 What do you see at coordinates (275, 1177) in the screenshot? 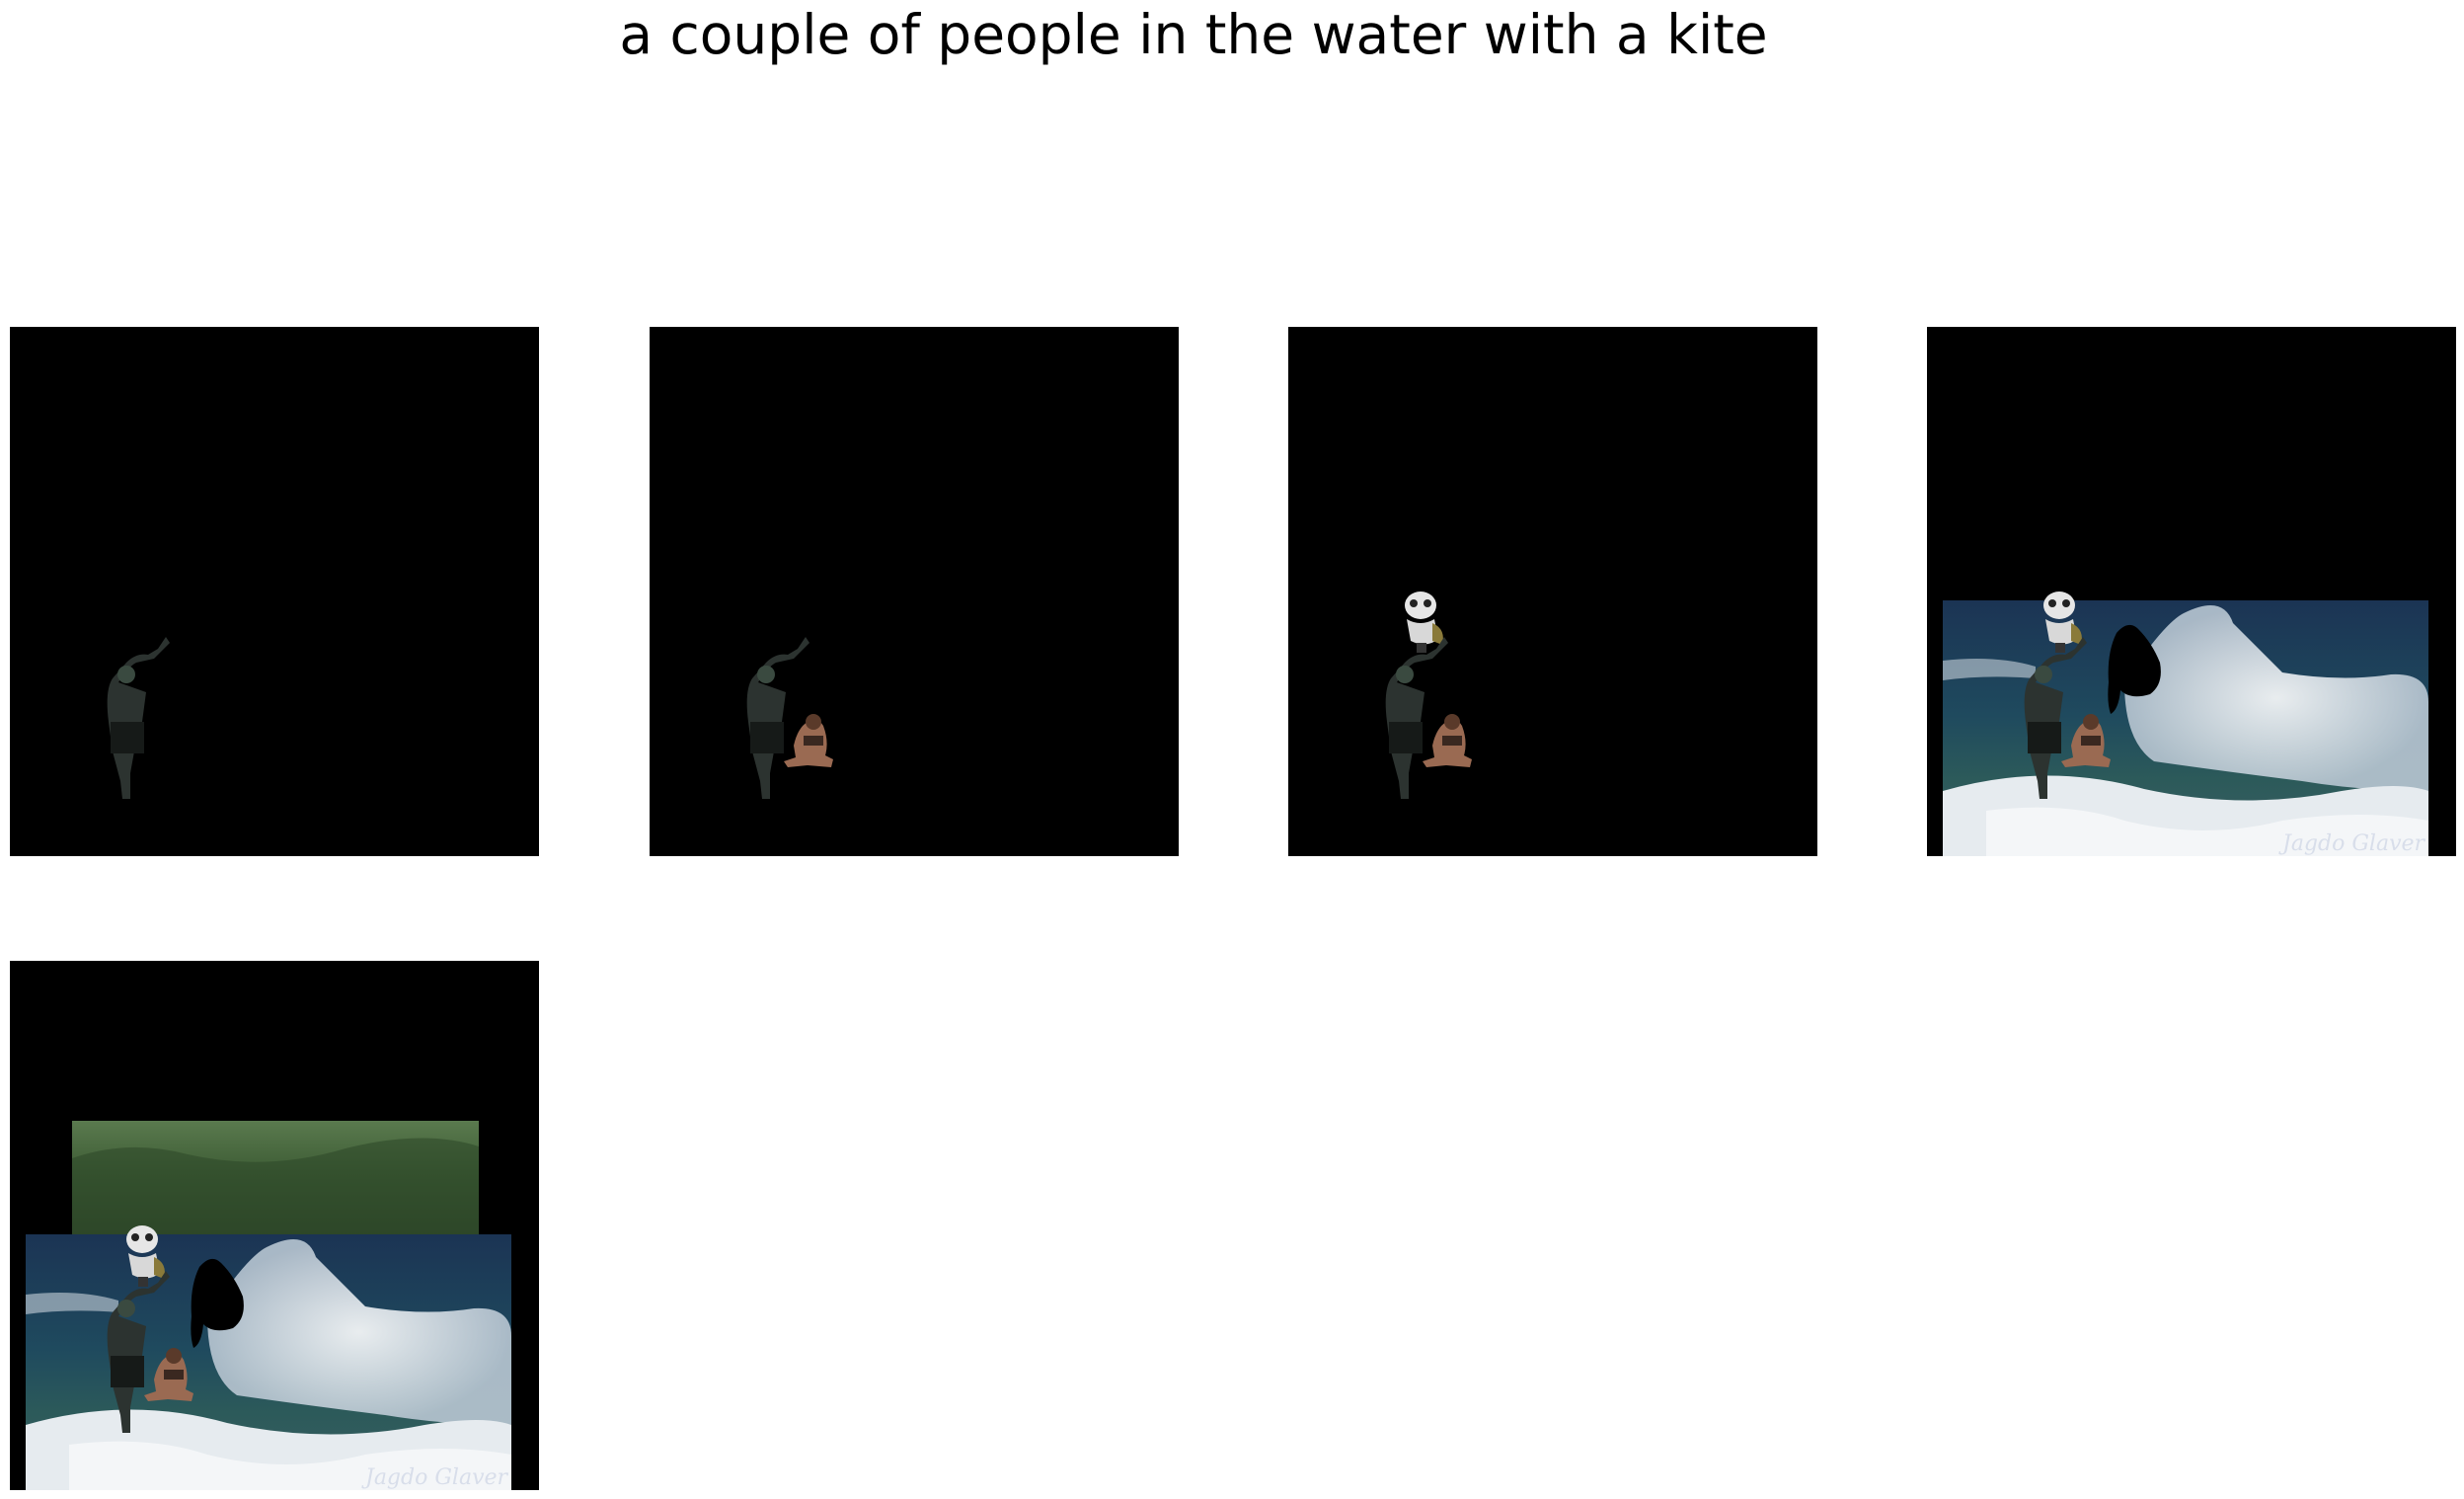
I see `hillside-photo` at bounding box center [275, 1177].